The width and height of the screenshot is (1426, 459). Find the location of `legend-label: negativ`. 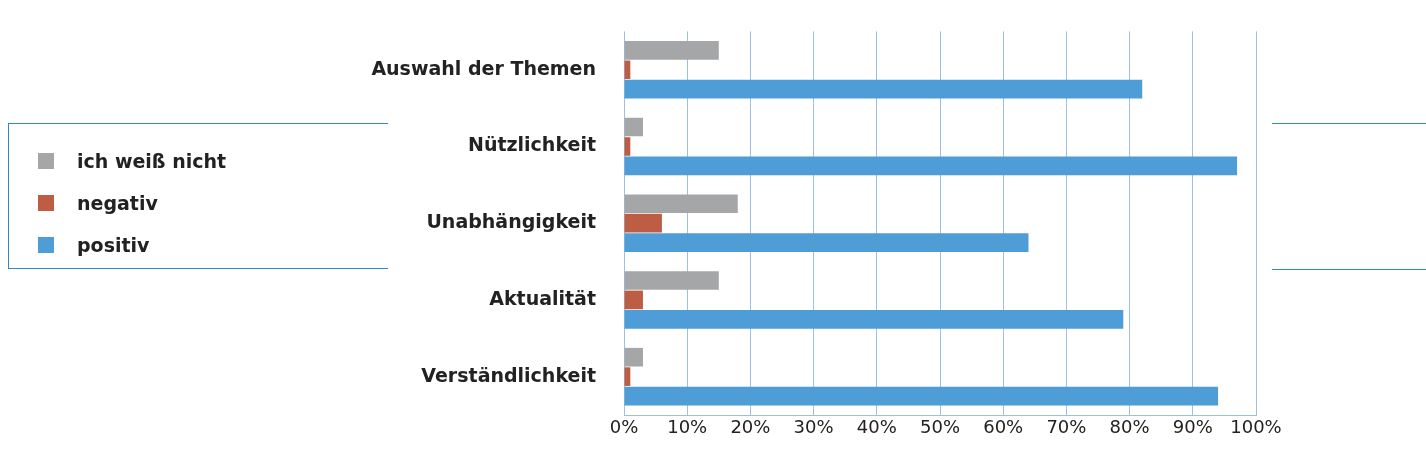

legend-label: negativ is located at coordinates (117, 203).